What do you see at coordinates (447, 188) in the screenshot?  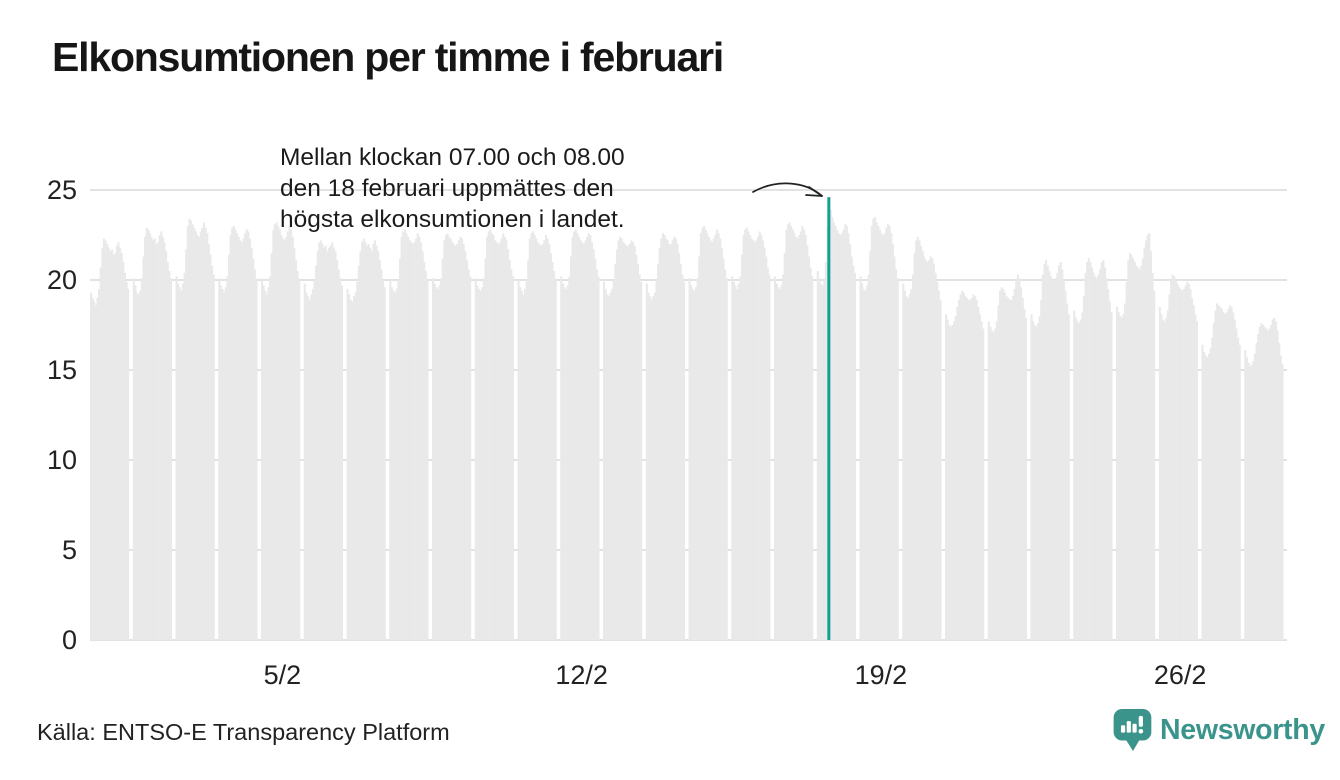 I see `annotation-line-2: den 18 februari uppmättes den` at bounding box center [447, 188].